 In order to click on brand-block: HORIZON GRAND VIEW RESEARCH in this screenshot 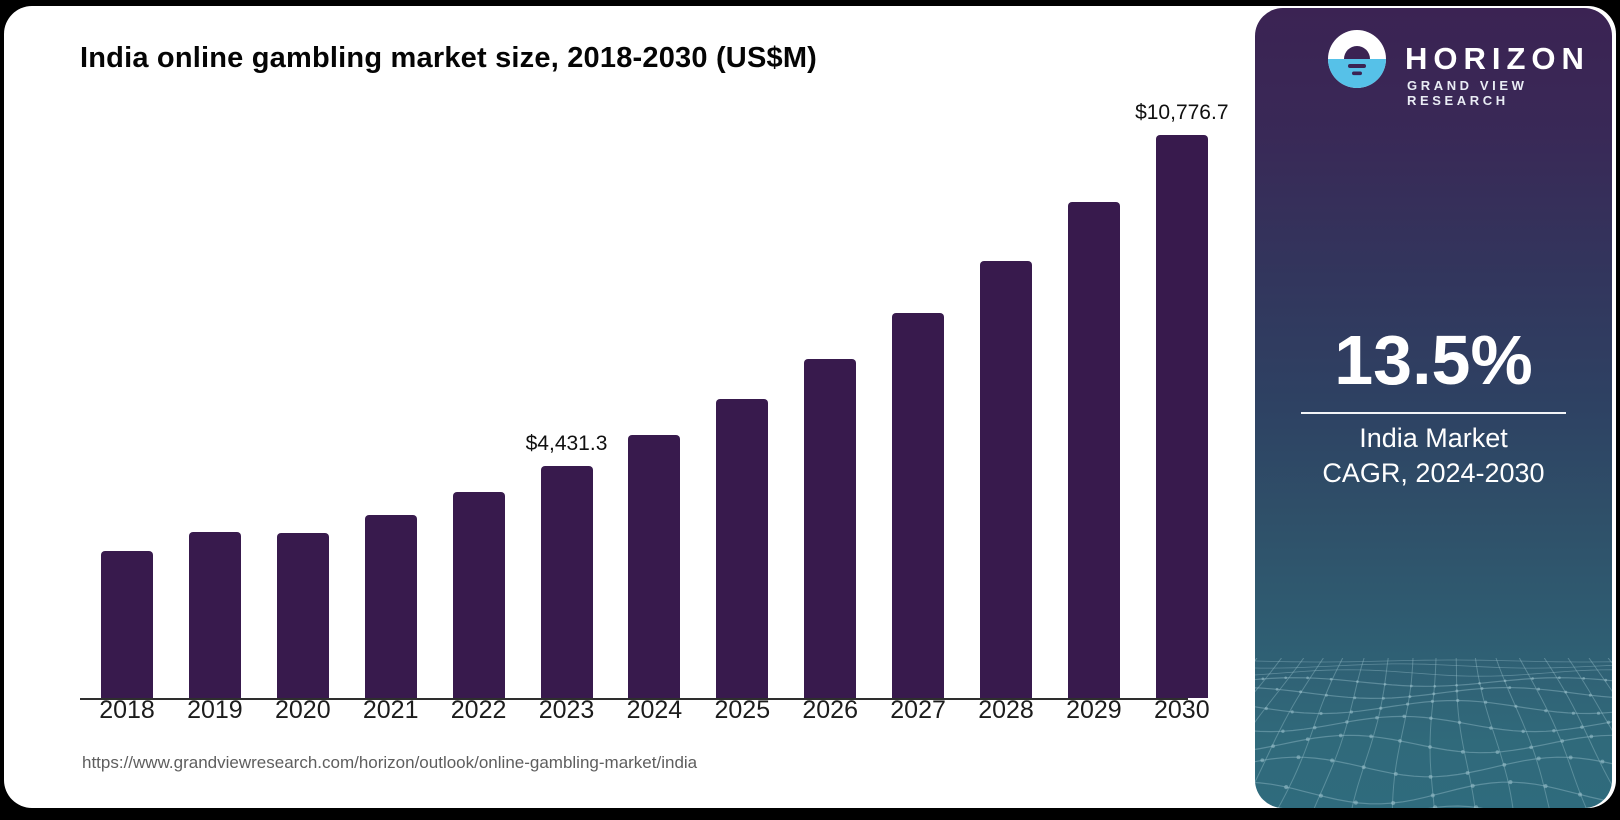, I will do `click(1433, 63)`.